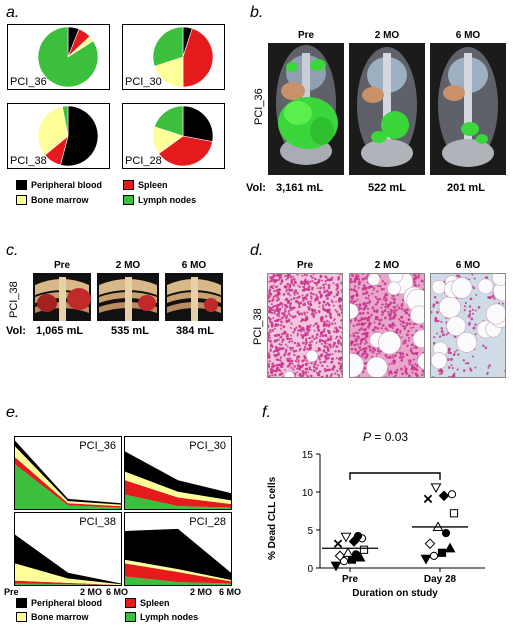 Image resolution: width=519 pixels, height=628 pixels. What do you see at coordinates (68, 473) in the screenshot?
I see `area-chart-1: PCI_36` at bounding box center [68, 473].